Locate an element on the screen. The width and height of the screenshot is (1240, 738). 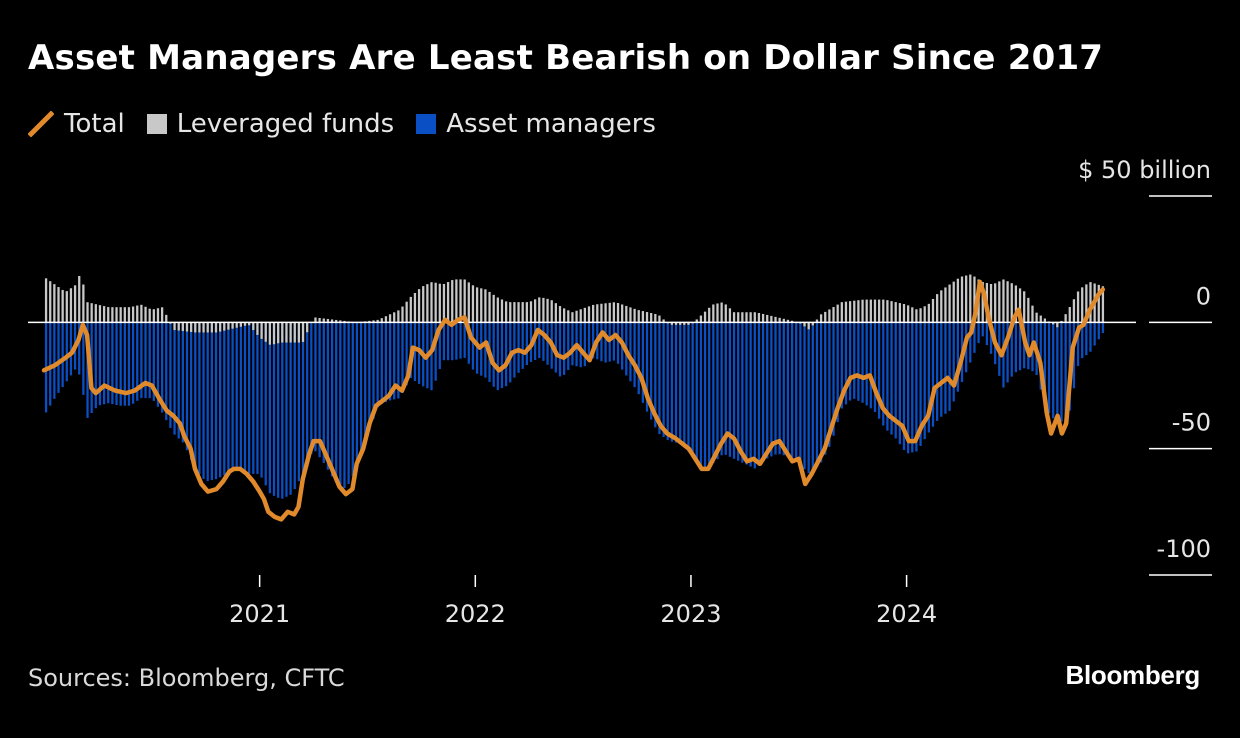
x-tick-label: 2021 is located at coordinates (259, 614).